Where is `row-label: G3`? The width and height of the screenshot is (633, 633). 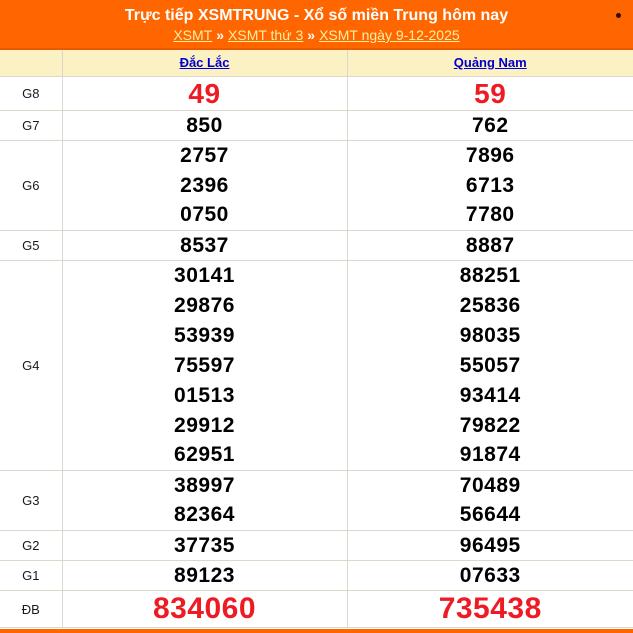
row-label: G3 is located at coordinates (31, 500).